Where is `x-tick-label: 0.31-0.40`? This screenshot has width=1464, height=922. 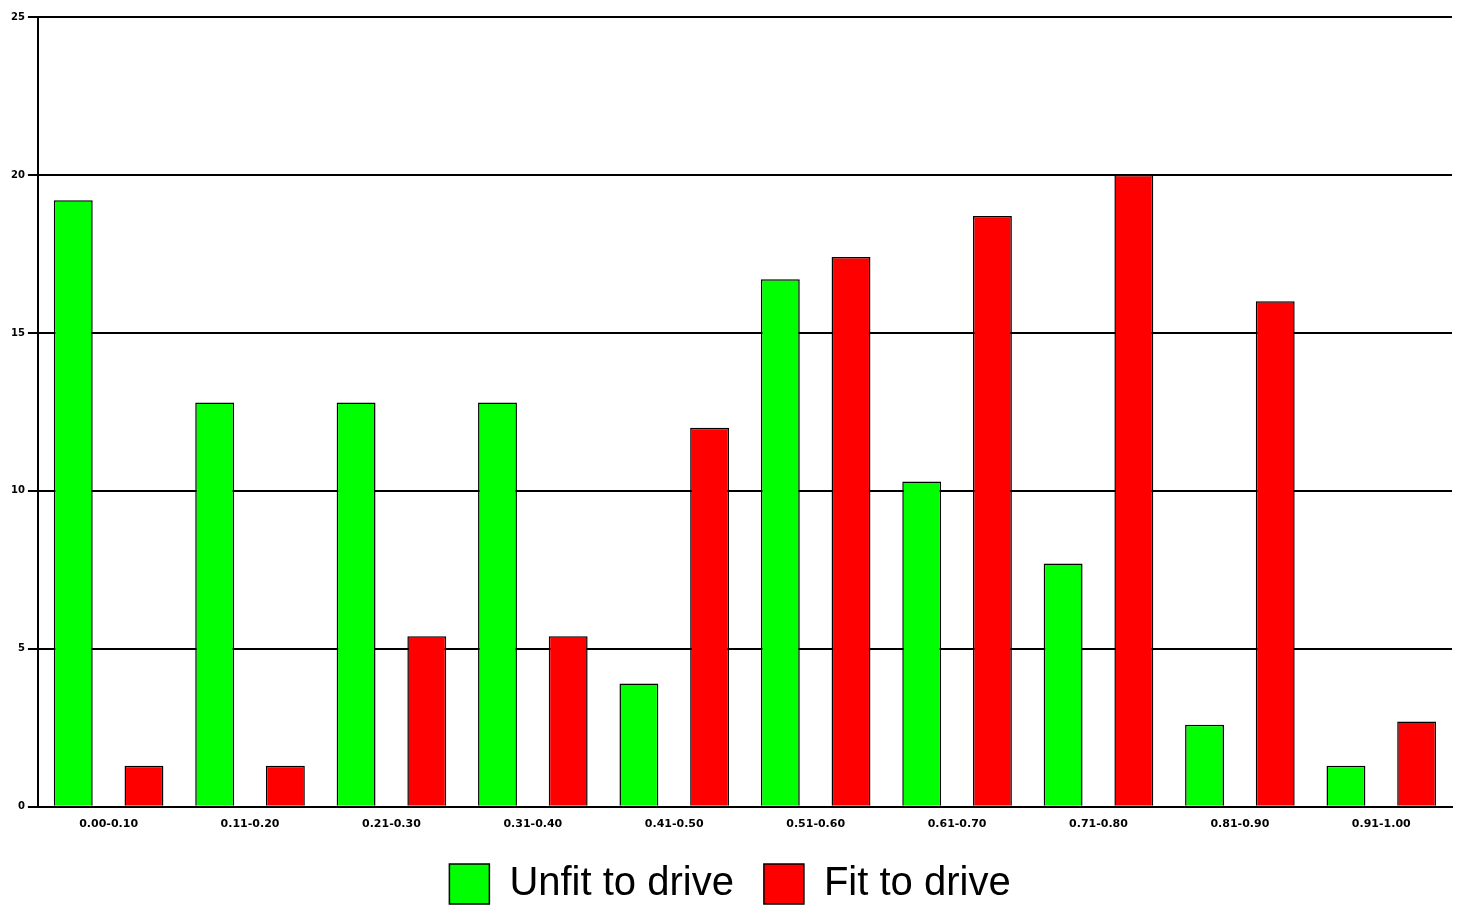 x-tick-label: 0.31-0.40 is located at coordinates (533, 824).